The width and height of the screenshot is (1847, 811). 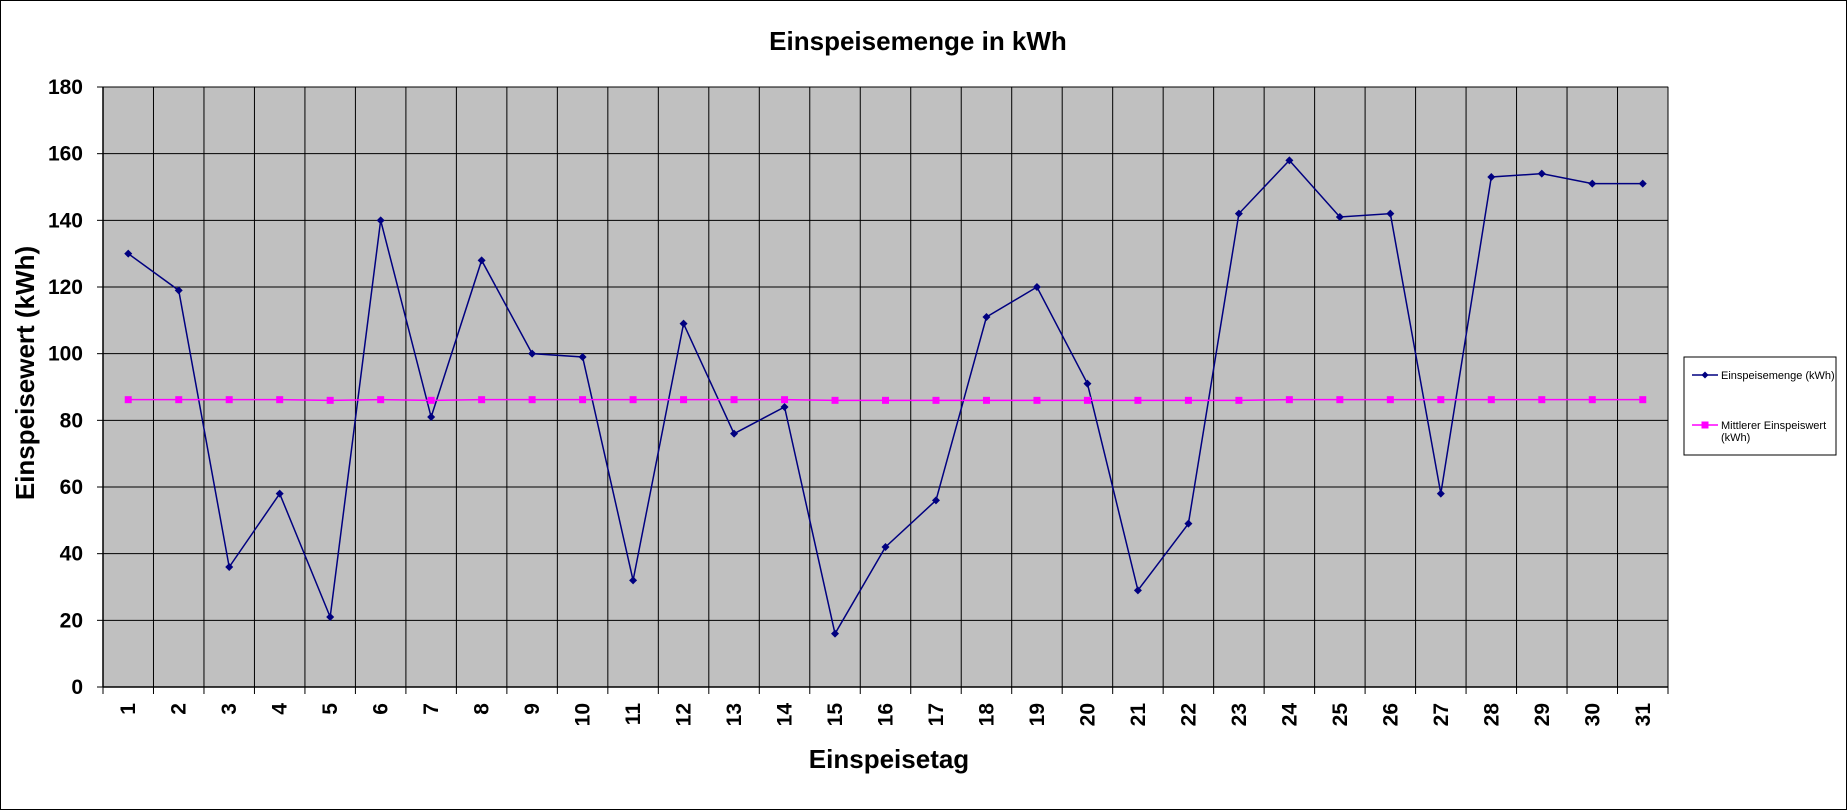 What do you see at coordinates (1037, 714) in the screenshot?
I see `x-tick-label: 19` at bounding box center [1037, 714].